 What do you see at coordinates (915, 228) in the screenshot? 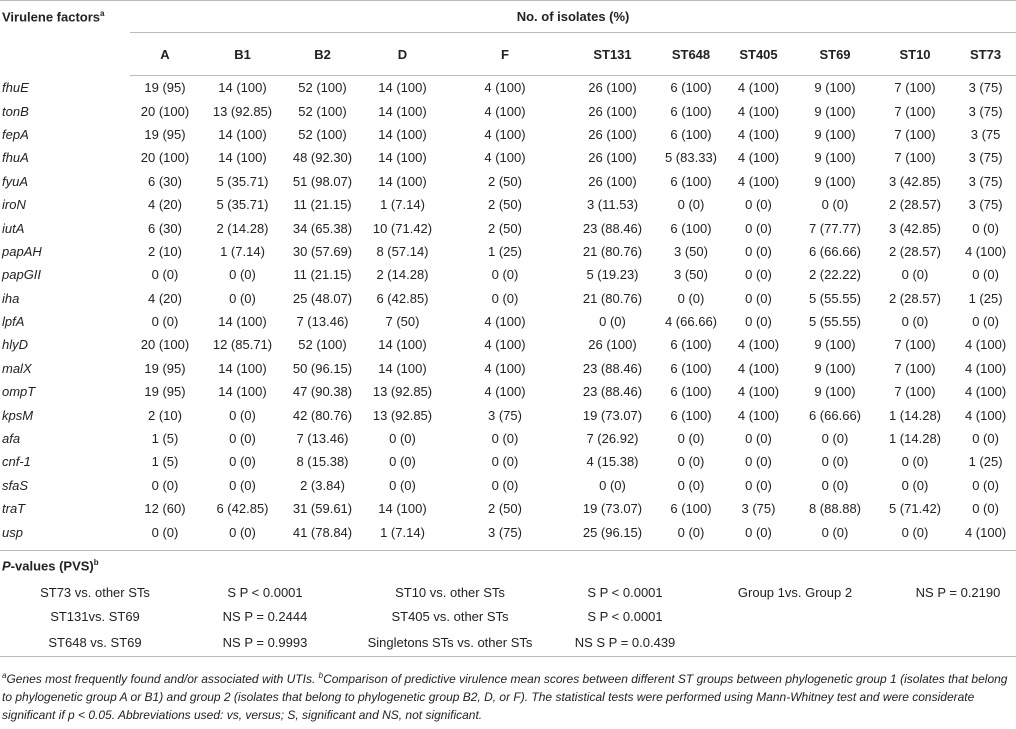
I see `data-cell: 3 (42.85)` at bounding box center [915, 228].